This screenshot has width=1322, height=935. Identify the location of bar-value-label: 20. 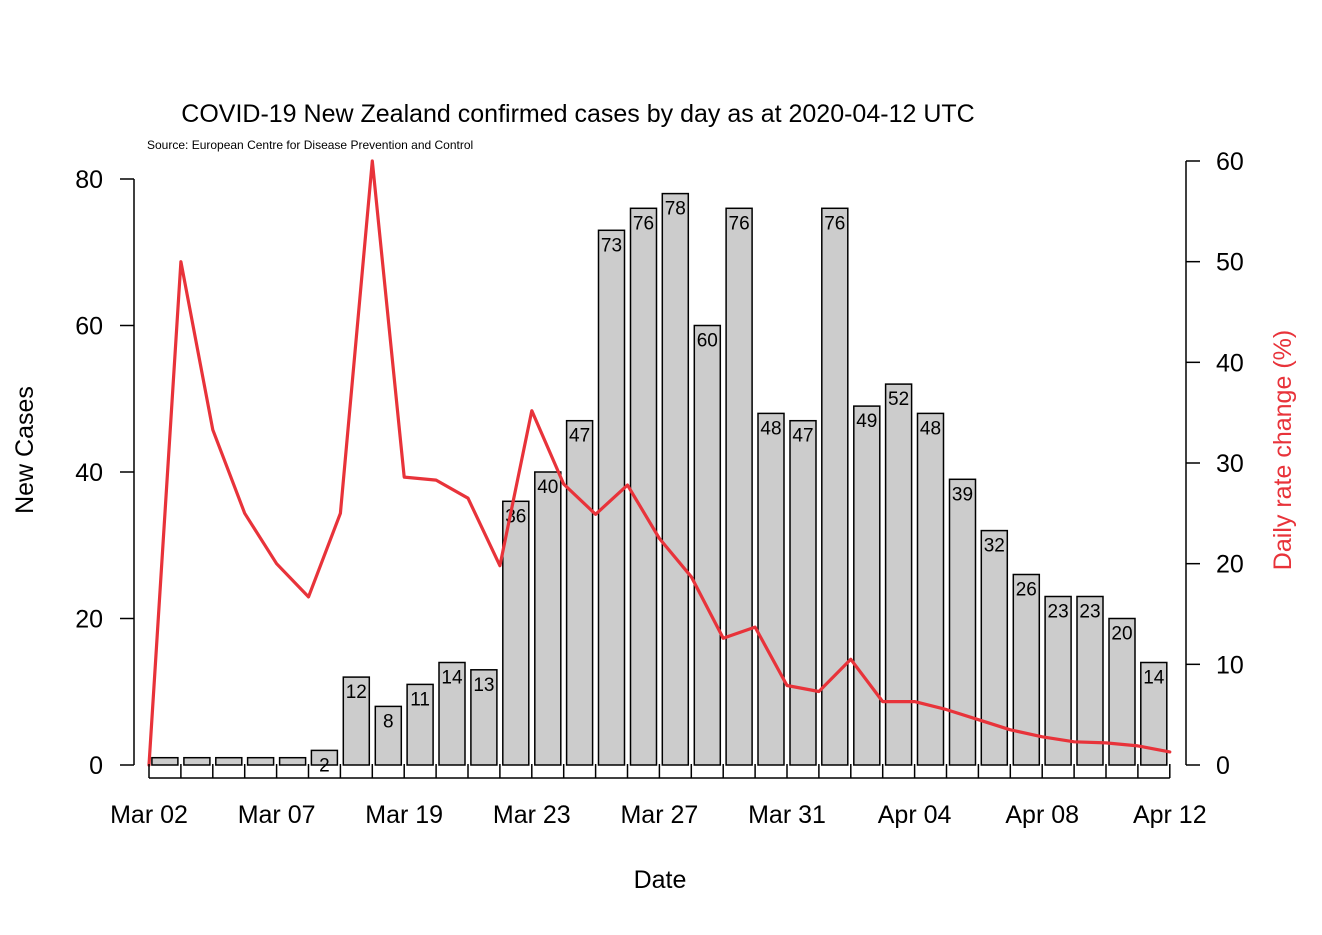
(1121, 634).